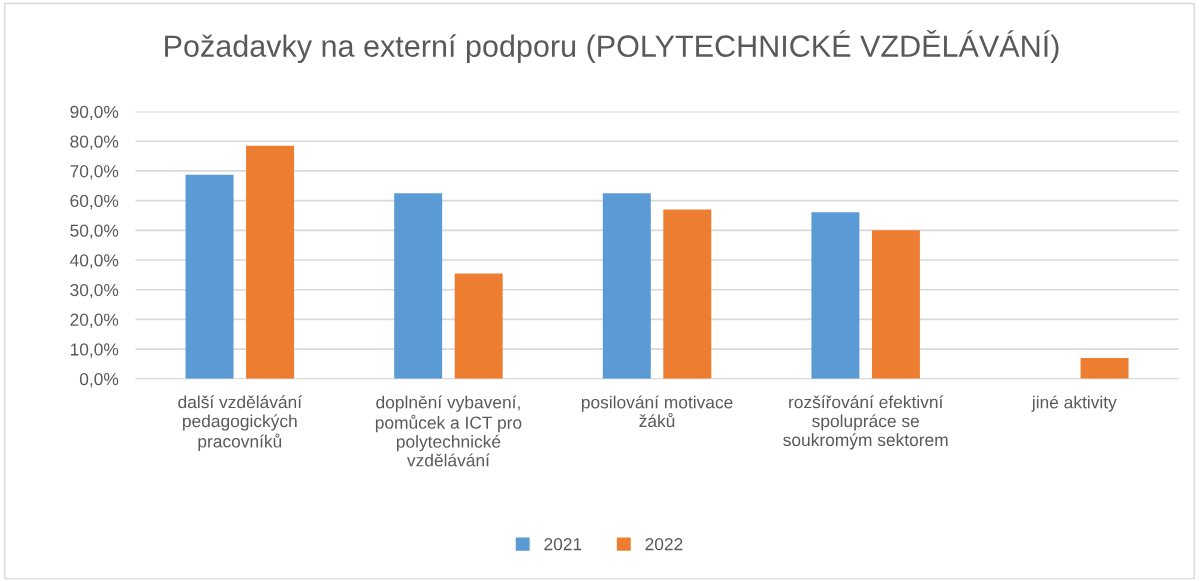 This screenshot has height=581, width=1199. What do you see at coordinates (563, 544) in the screenshot?
I see `legend-label: 2021` at bounding box center [563, 544].